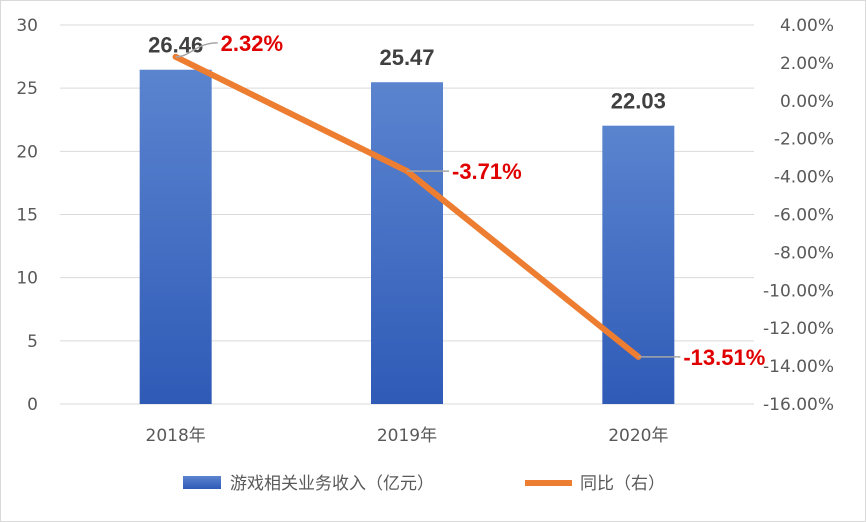  I want to click on y-right-tick-label: 0.00%, so click(807, 102).